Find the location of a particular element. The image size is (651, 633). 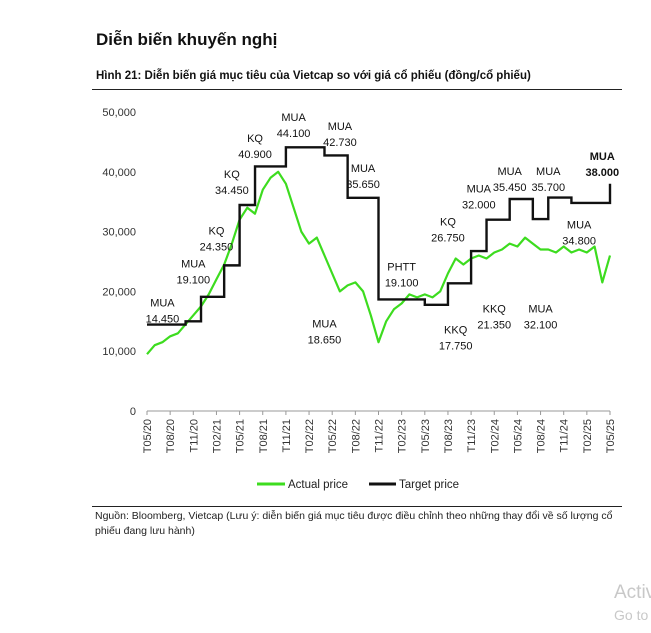

x-tick-label: T05/20 is located at coordinates (148, 436).